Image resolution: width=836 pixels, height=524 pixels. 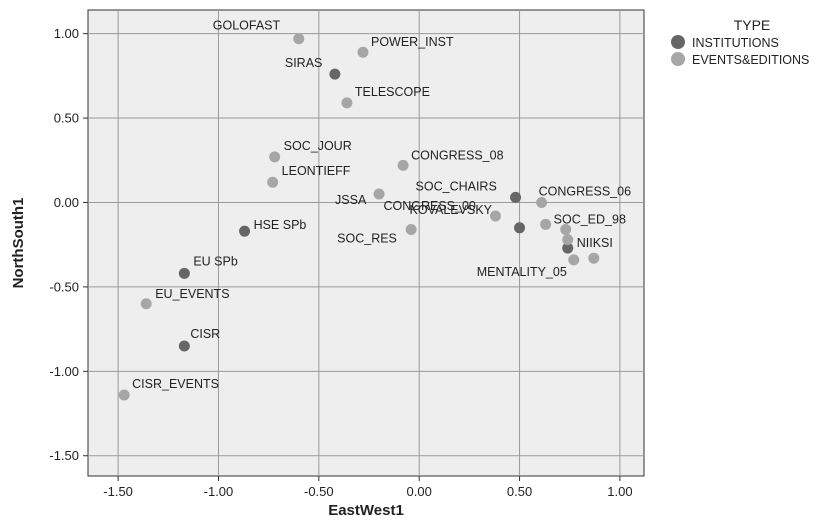 I want to click on y-tick-label: 0.50, so click(x=66, y=118).